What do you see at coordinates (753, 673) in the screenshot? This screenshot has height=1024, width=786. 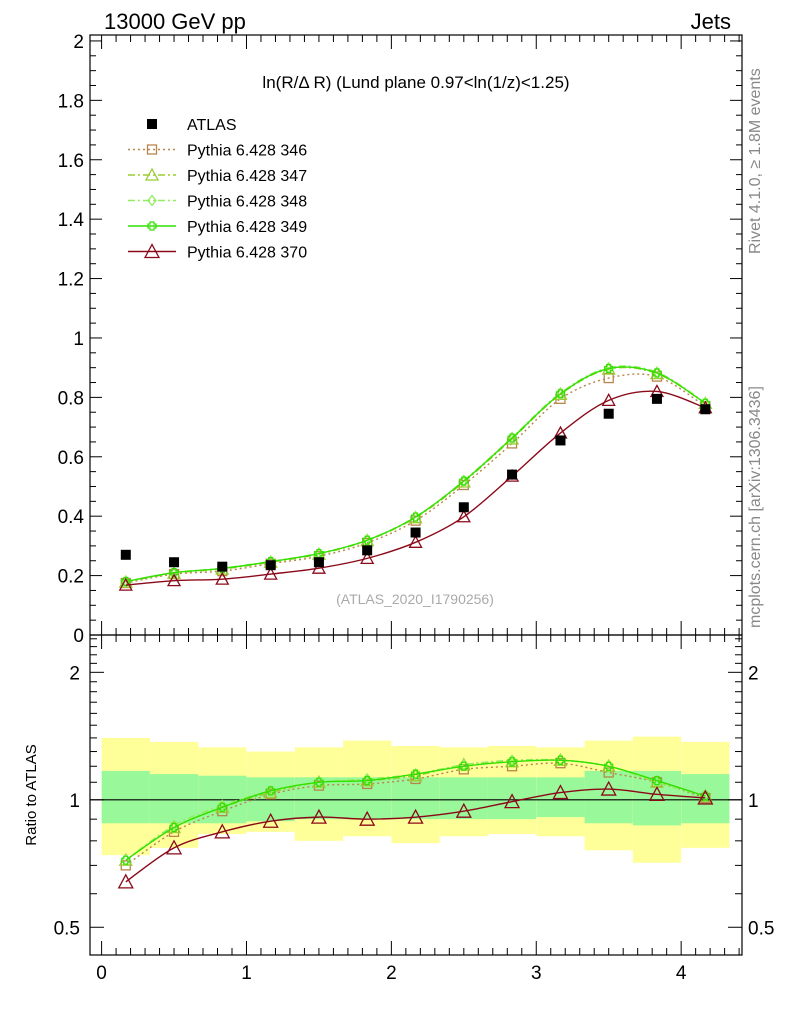 I see `ratio-ytick-label-right: 2` at bounding box center [753, 673].